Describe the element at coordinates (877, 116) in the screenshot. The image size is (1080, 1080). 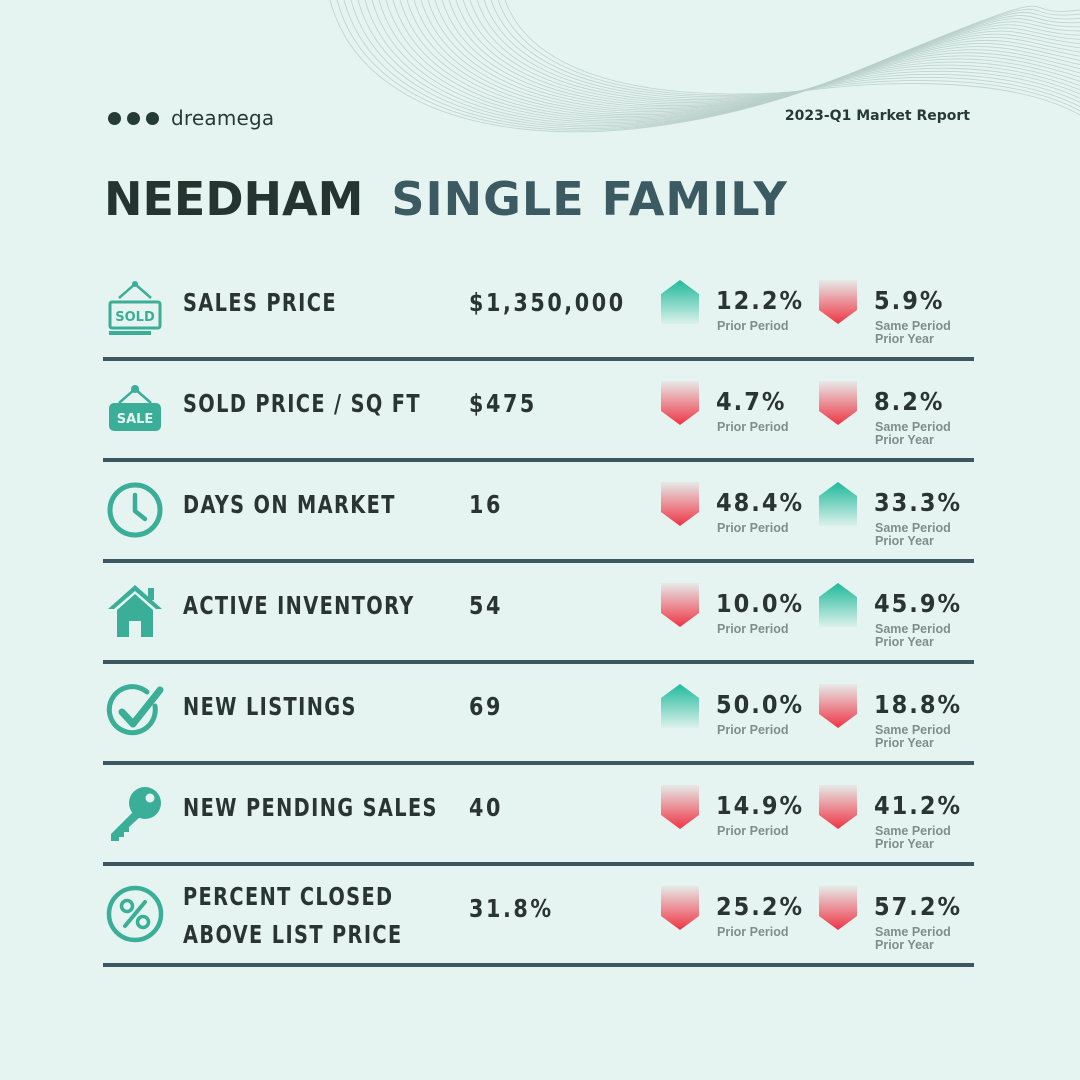
I see `report-period-label: 2023-Q1 Market Report` at that location.